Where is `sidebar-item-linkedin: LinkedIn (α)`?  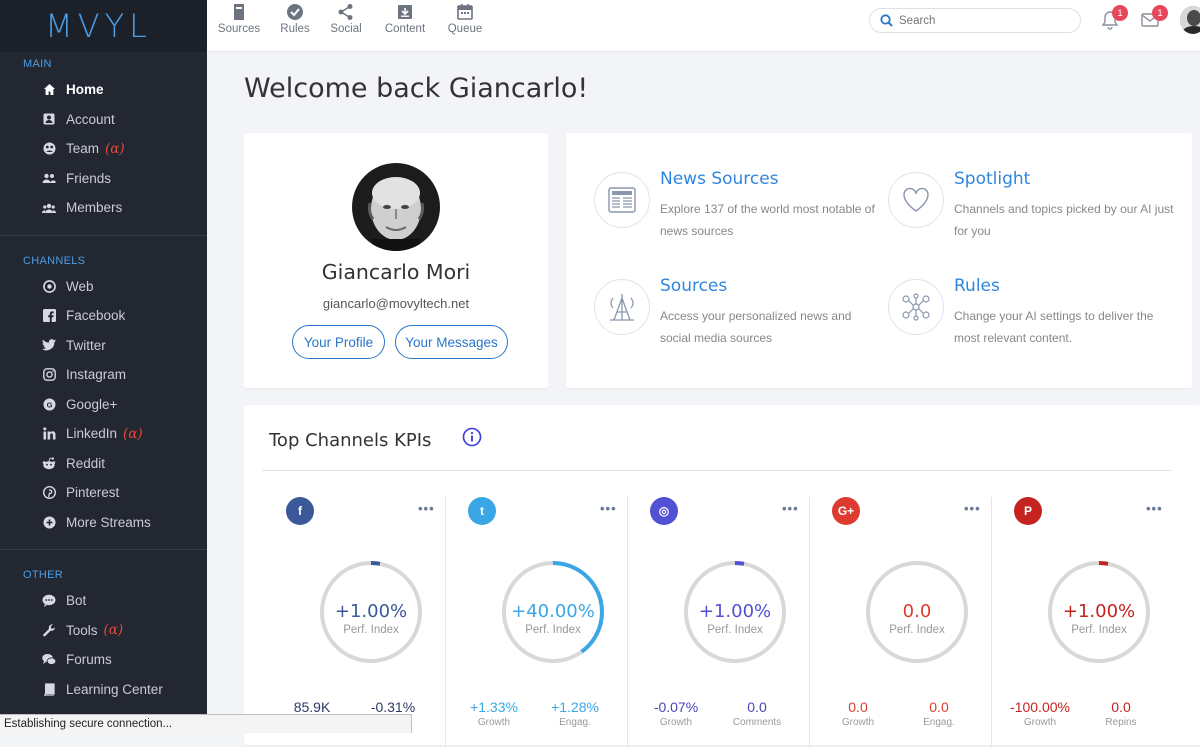
sidebar-item-linkedin: LinkedIn (α) is located at coordinates (103, 434).